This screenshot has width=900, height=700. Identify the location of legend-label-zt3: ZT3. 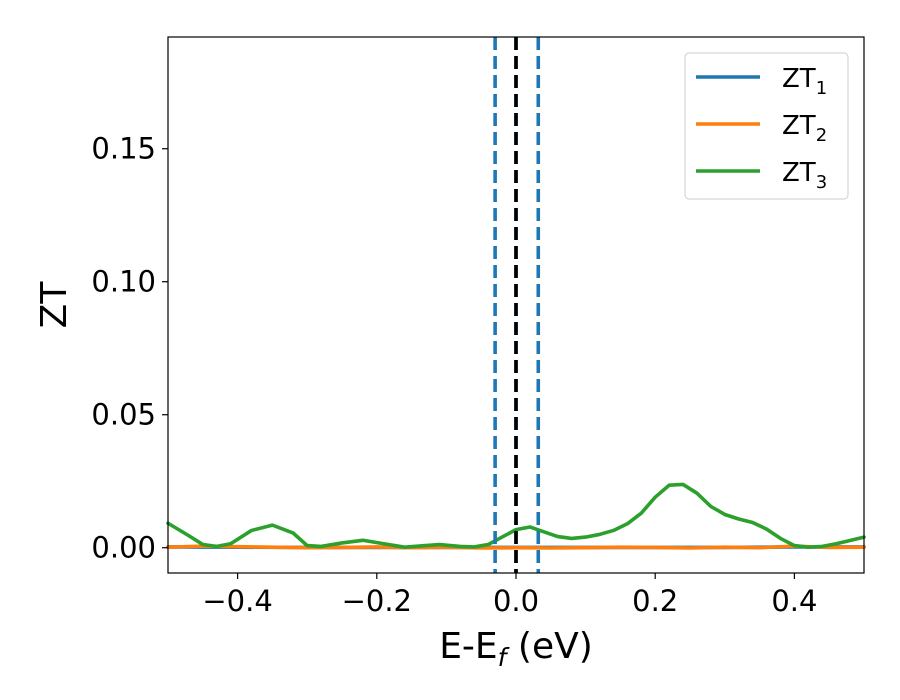
(804, 175).